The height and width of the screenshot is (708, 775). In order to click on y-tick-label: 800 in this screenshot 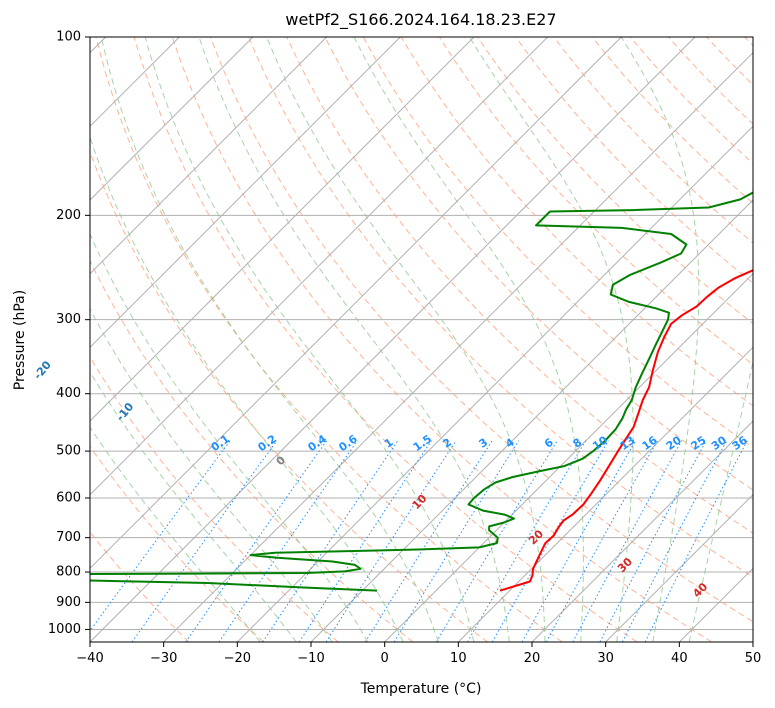, I will do `click(68, 572)`.